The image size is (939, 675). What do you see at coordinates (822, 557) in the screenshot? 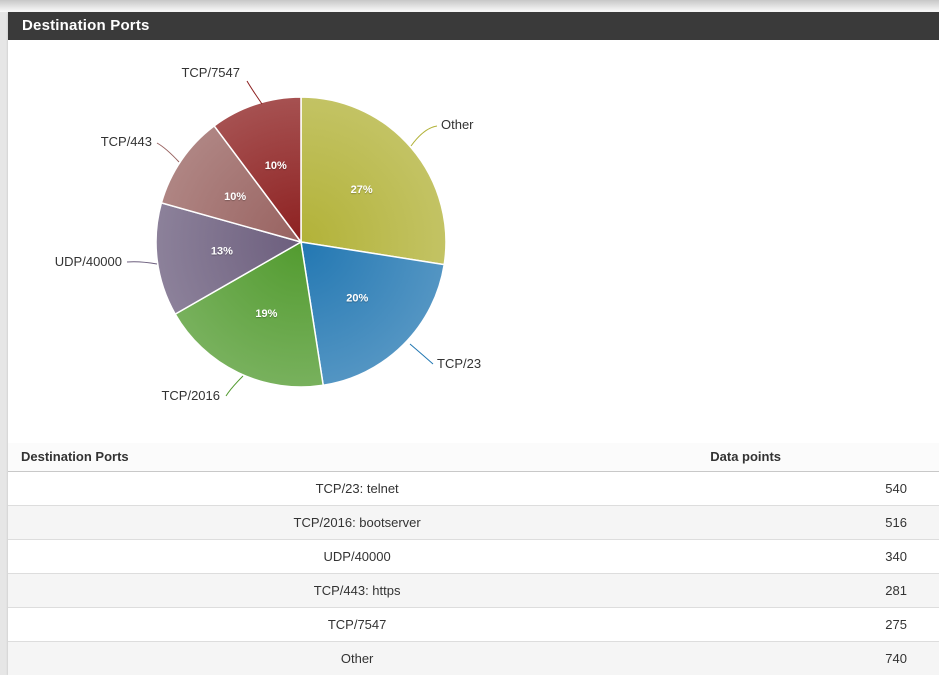
I see `row-data-points: 340` at bounding box center [822, 557].